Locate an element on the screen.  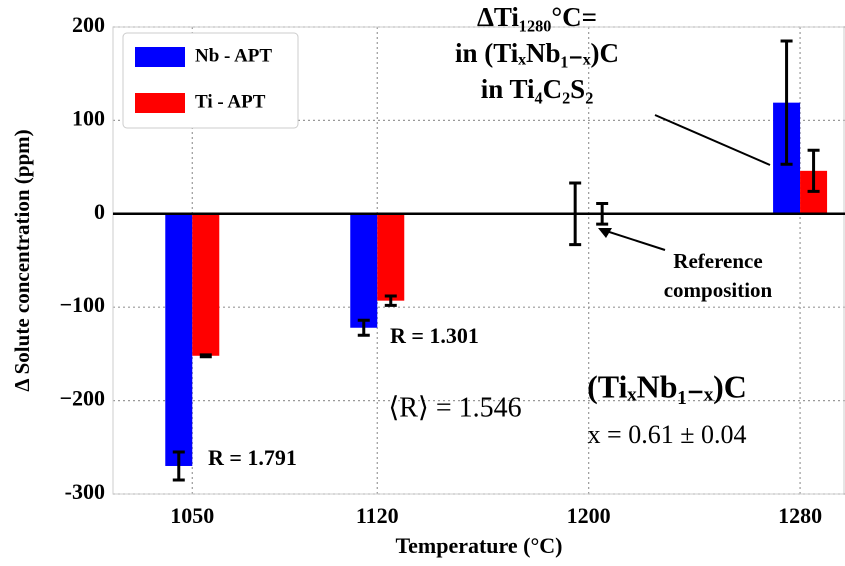
x-tick-label: 1120 is located at coordinates (377, 515).